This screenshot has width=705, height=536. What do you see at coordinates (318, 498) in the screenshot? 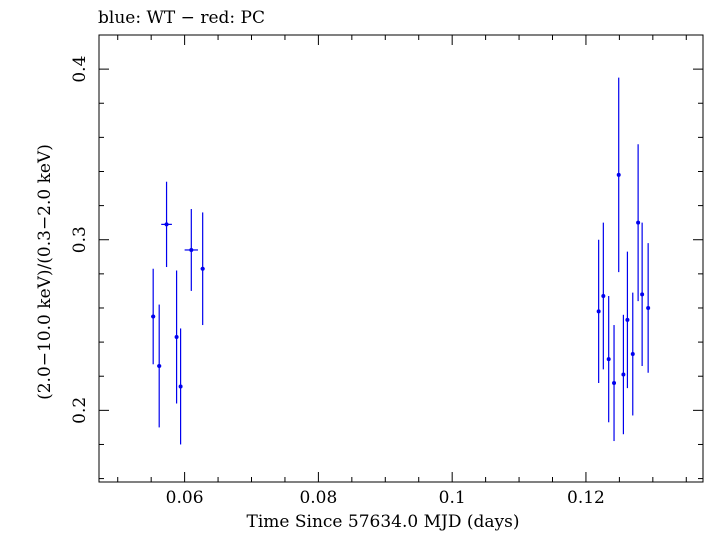
I see `x-tick-label: 0.08` at bounding box center [318, 498].